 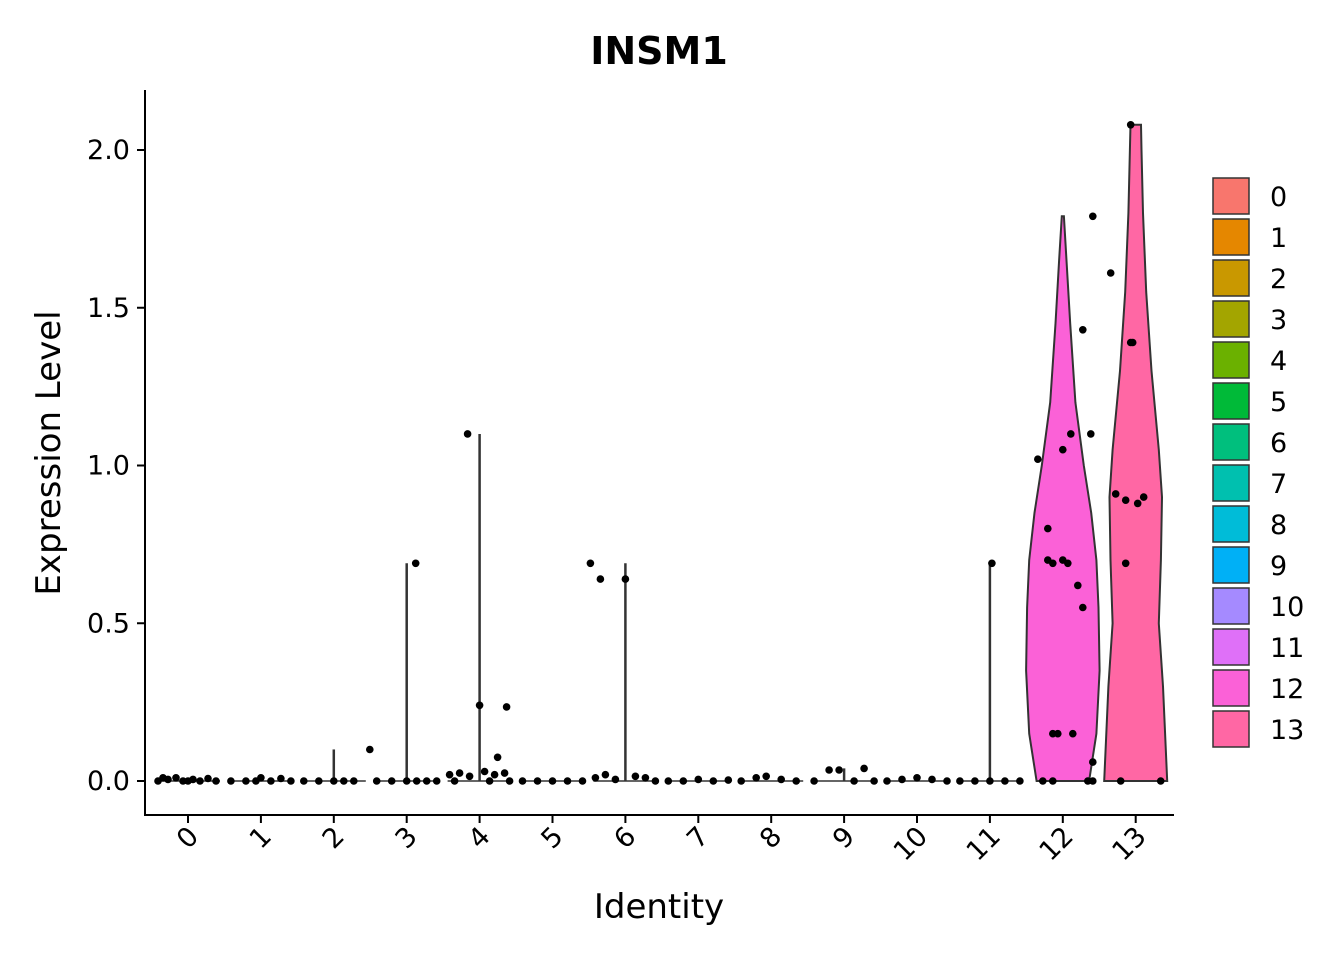 What do you see at coordinates (1278, 238) in the screenshot?
I see `legend-label-1: 1` at bounding box center [1278, 238].